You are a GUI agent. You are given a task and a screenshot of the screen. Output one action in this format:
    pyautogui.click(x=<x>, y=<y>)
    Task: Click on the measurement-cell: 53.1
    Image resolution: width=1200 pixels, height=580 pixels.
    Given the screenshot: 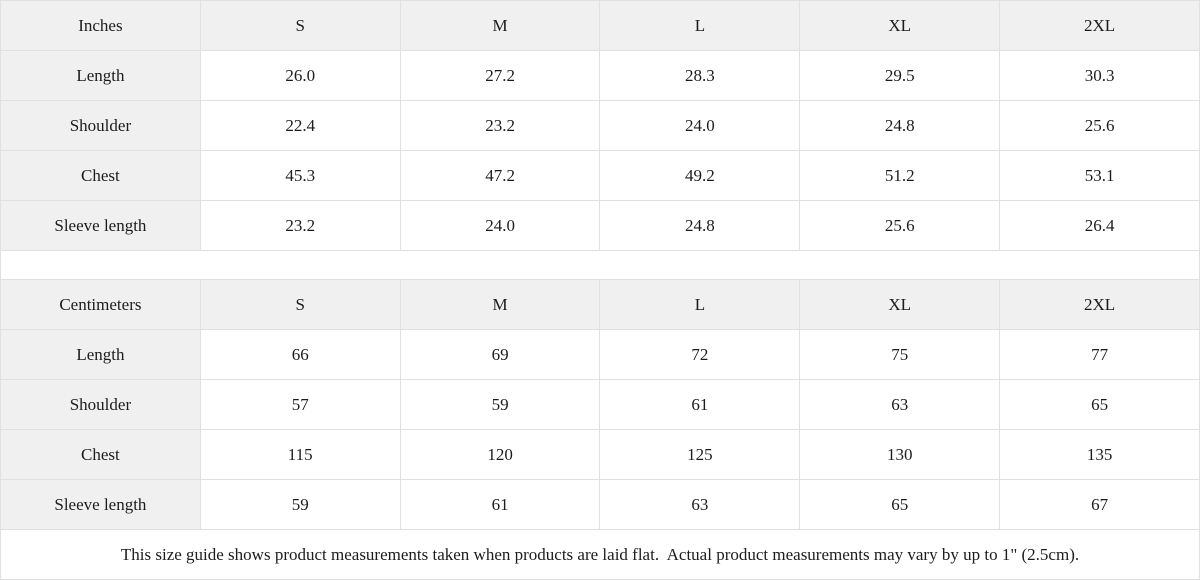 What is the action you would take?
    pyautogui.click(x=1099, y=175)
    